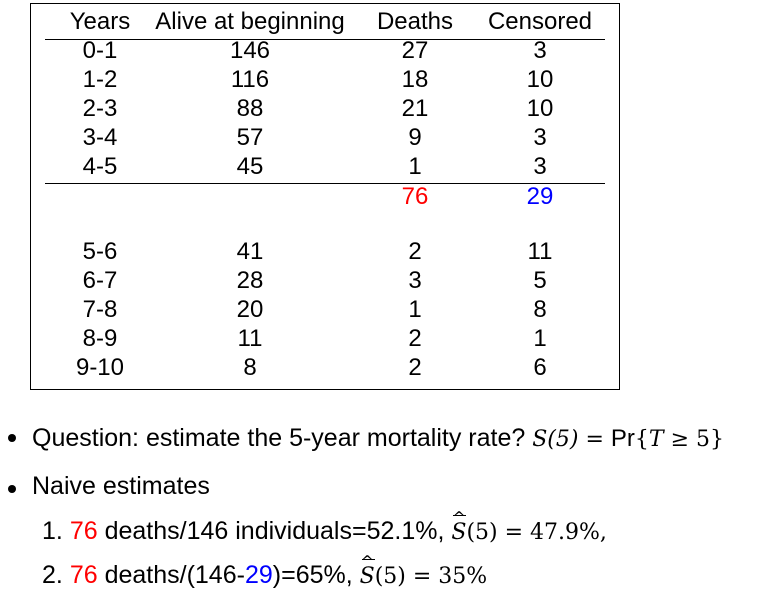 This screenshot has height=592, width=763. I want to click on item-2-text-a: deaths/(146-, so click(171, 575).